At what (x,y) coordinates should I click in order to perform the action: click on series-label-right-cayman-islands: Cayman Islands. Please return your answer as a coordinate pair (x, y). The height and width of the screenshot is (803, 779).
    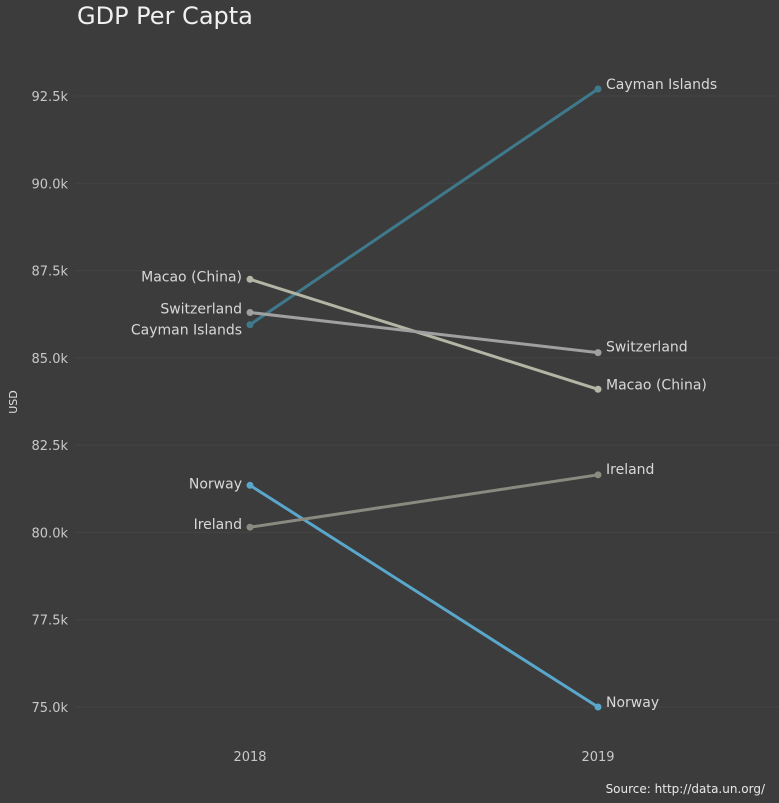
    Looking at the image, I should click on (661, 85).